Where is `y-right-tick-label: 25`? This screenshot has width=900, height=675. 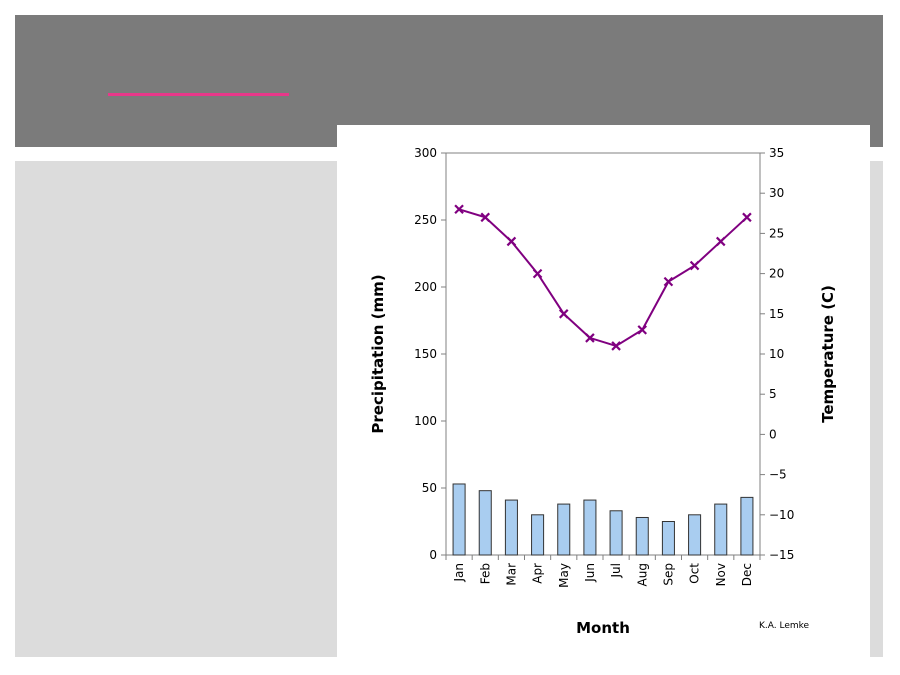
y-right-tick-label: 25 is located at coordinates (776, 233).